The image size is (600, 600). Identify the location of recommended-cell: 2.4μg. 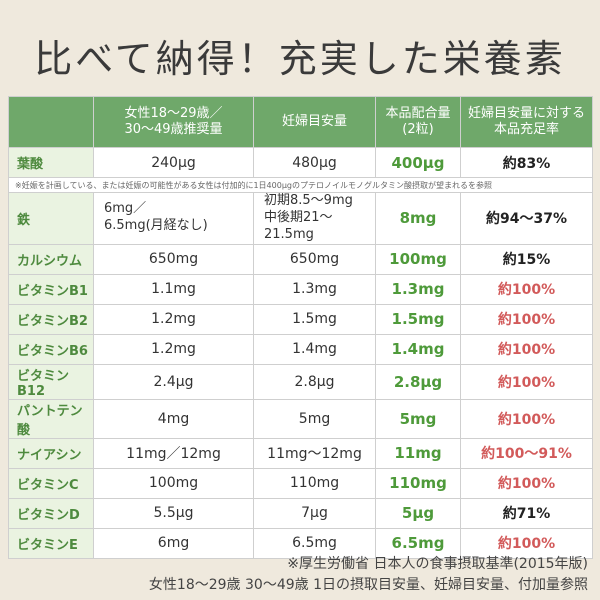
(173, 381).